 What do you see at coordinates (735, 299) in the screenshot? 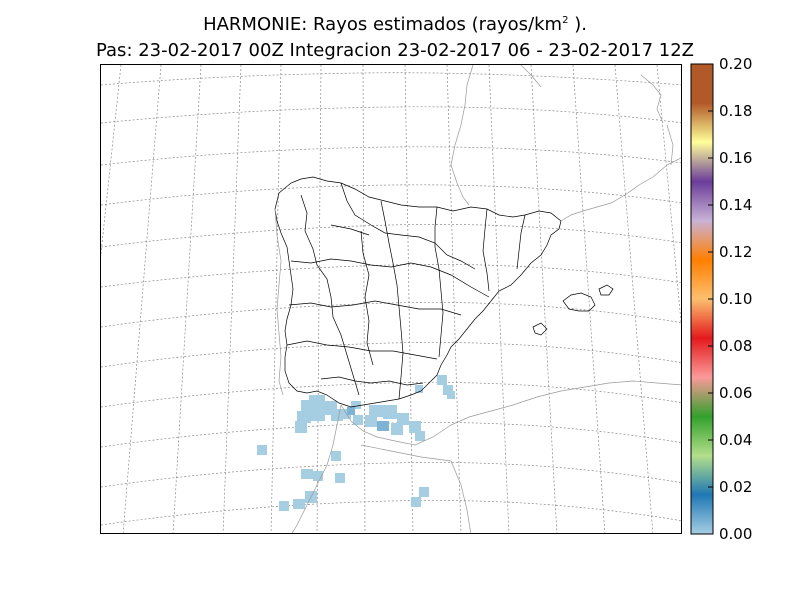
I see `colorbar-tick-label: 0.10` at bounding box center [735, 299].